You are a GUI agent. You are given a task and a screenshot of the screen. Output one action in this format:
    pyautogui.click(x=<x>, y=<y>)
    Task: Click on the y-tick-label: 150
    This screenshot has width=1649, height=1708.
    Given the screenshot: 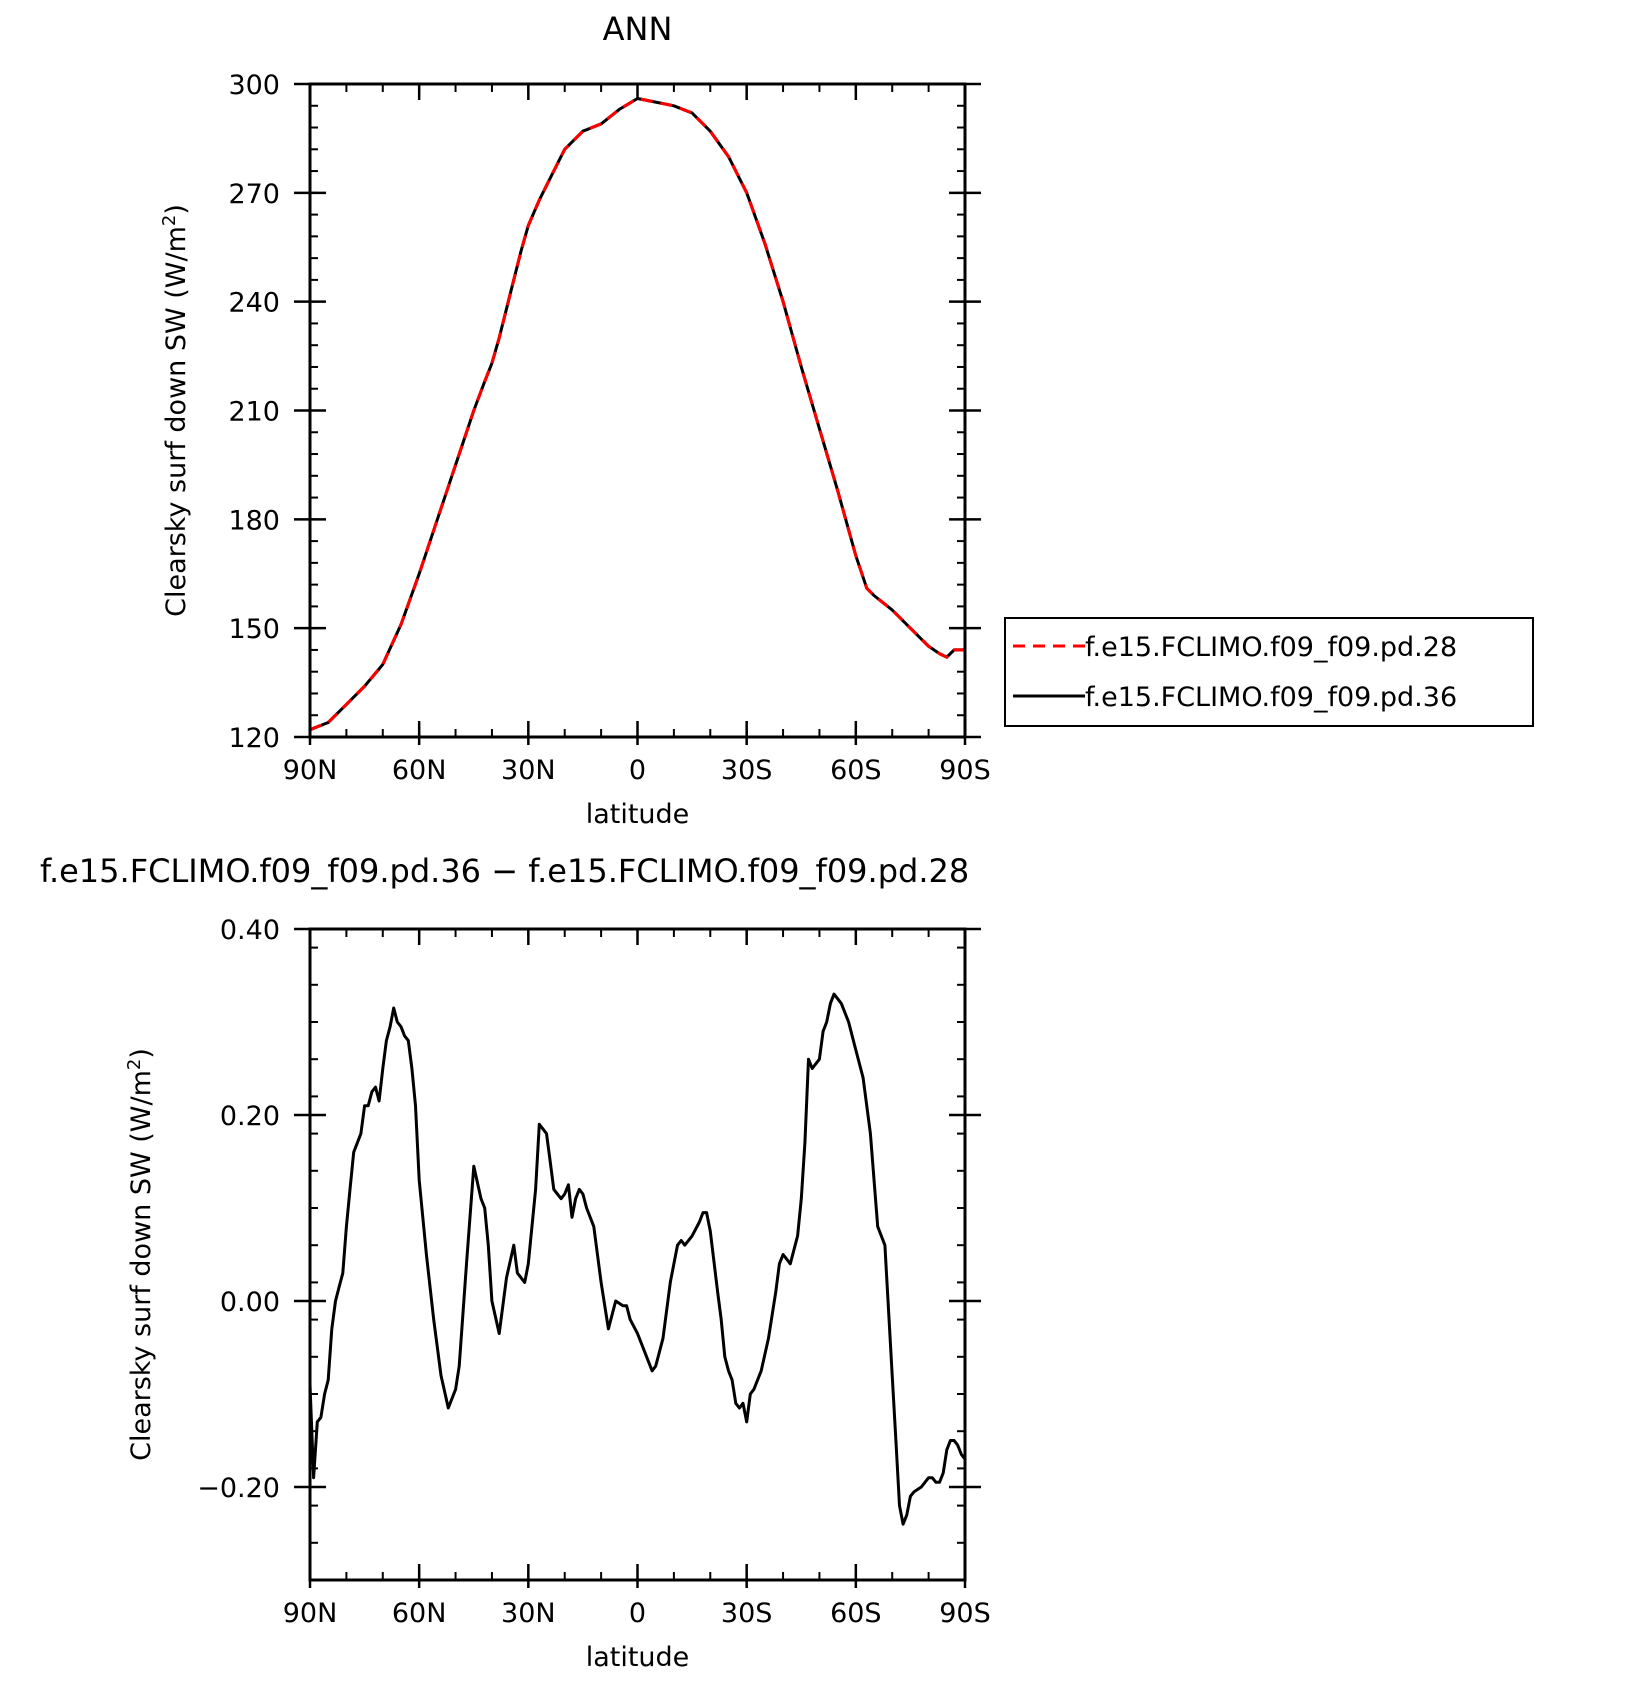 What is the action you would take?
    pyautogui.click(x=254, y=629)
    